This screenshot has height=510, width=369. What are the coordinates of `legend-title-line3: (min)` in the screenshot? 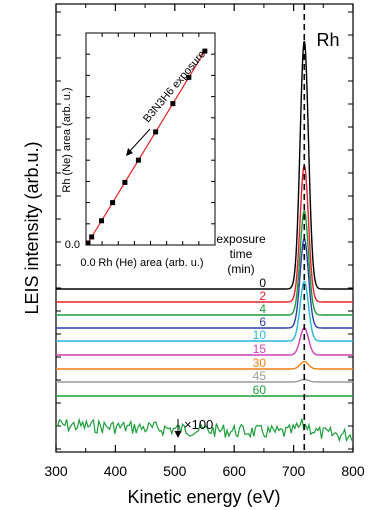 It's located at (240, 269).